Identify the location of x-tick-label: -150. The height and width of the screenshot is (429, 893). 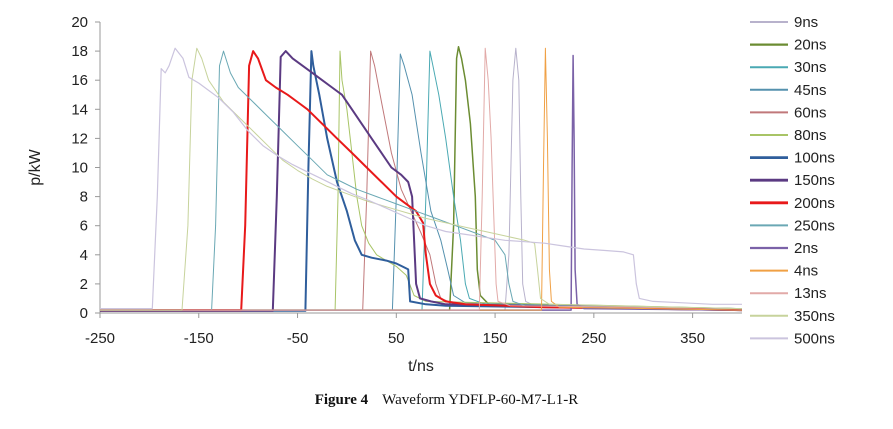
(199, 338).